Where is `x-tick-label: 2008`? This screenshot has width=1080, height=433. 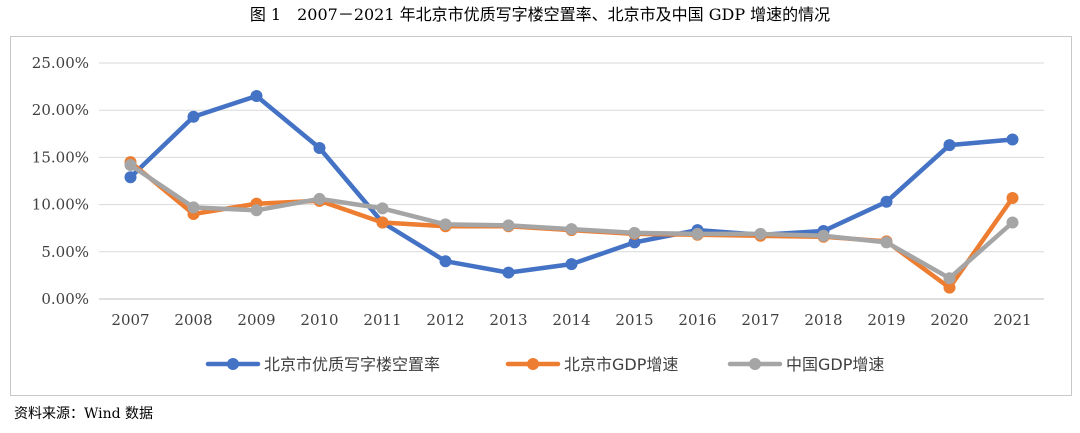 x-tick-label: 2008 is located at coordinates (193, 320).